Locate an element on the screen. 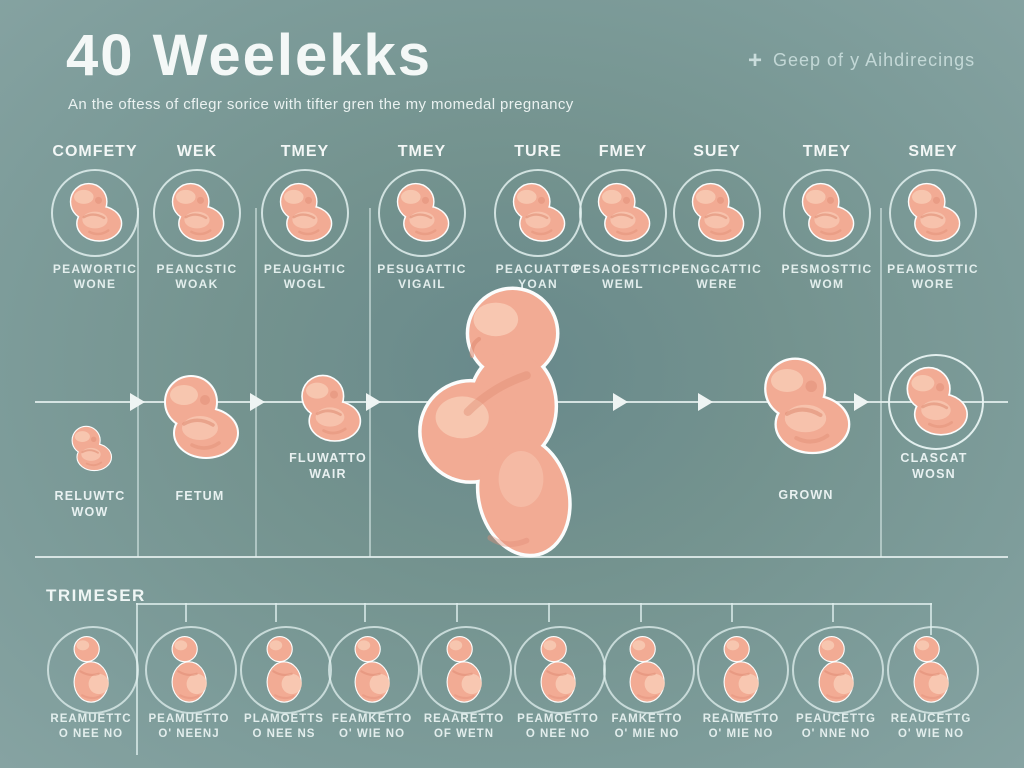 Image resolution: width=1024 pixels, height=768 pixels. embryo-illustration is located at coordinates (91, 449).